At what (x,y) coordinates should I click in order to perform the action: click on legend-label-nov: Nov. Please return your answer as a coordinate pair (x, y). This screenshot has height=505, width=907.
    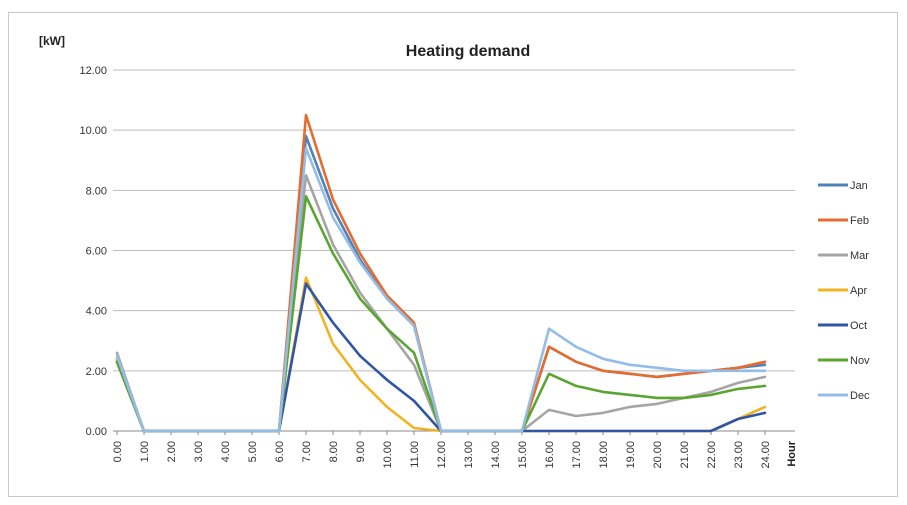
    Looking at the image, I should click on (860, 361).